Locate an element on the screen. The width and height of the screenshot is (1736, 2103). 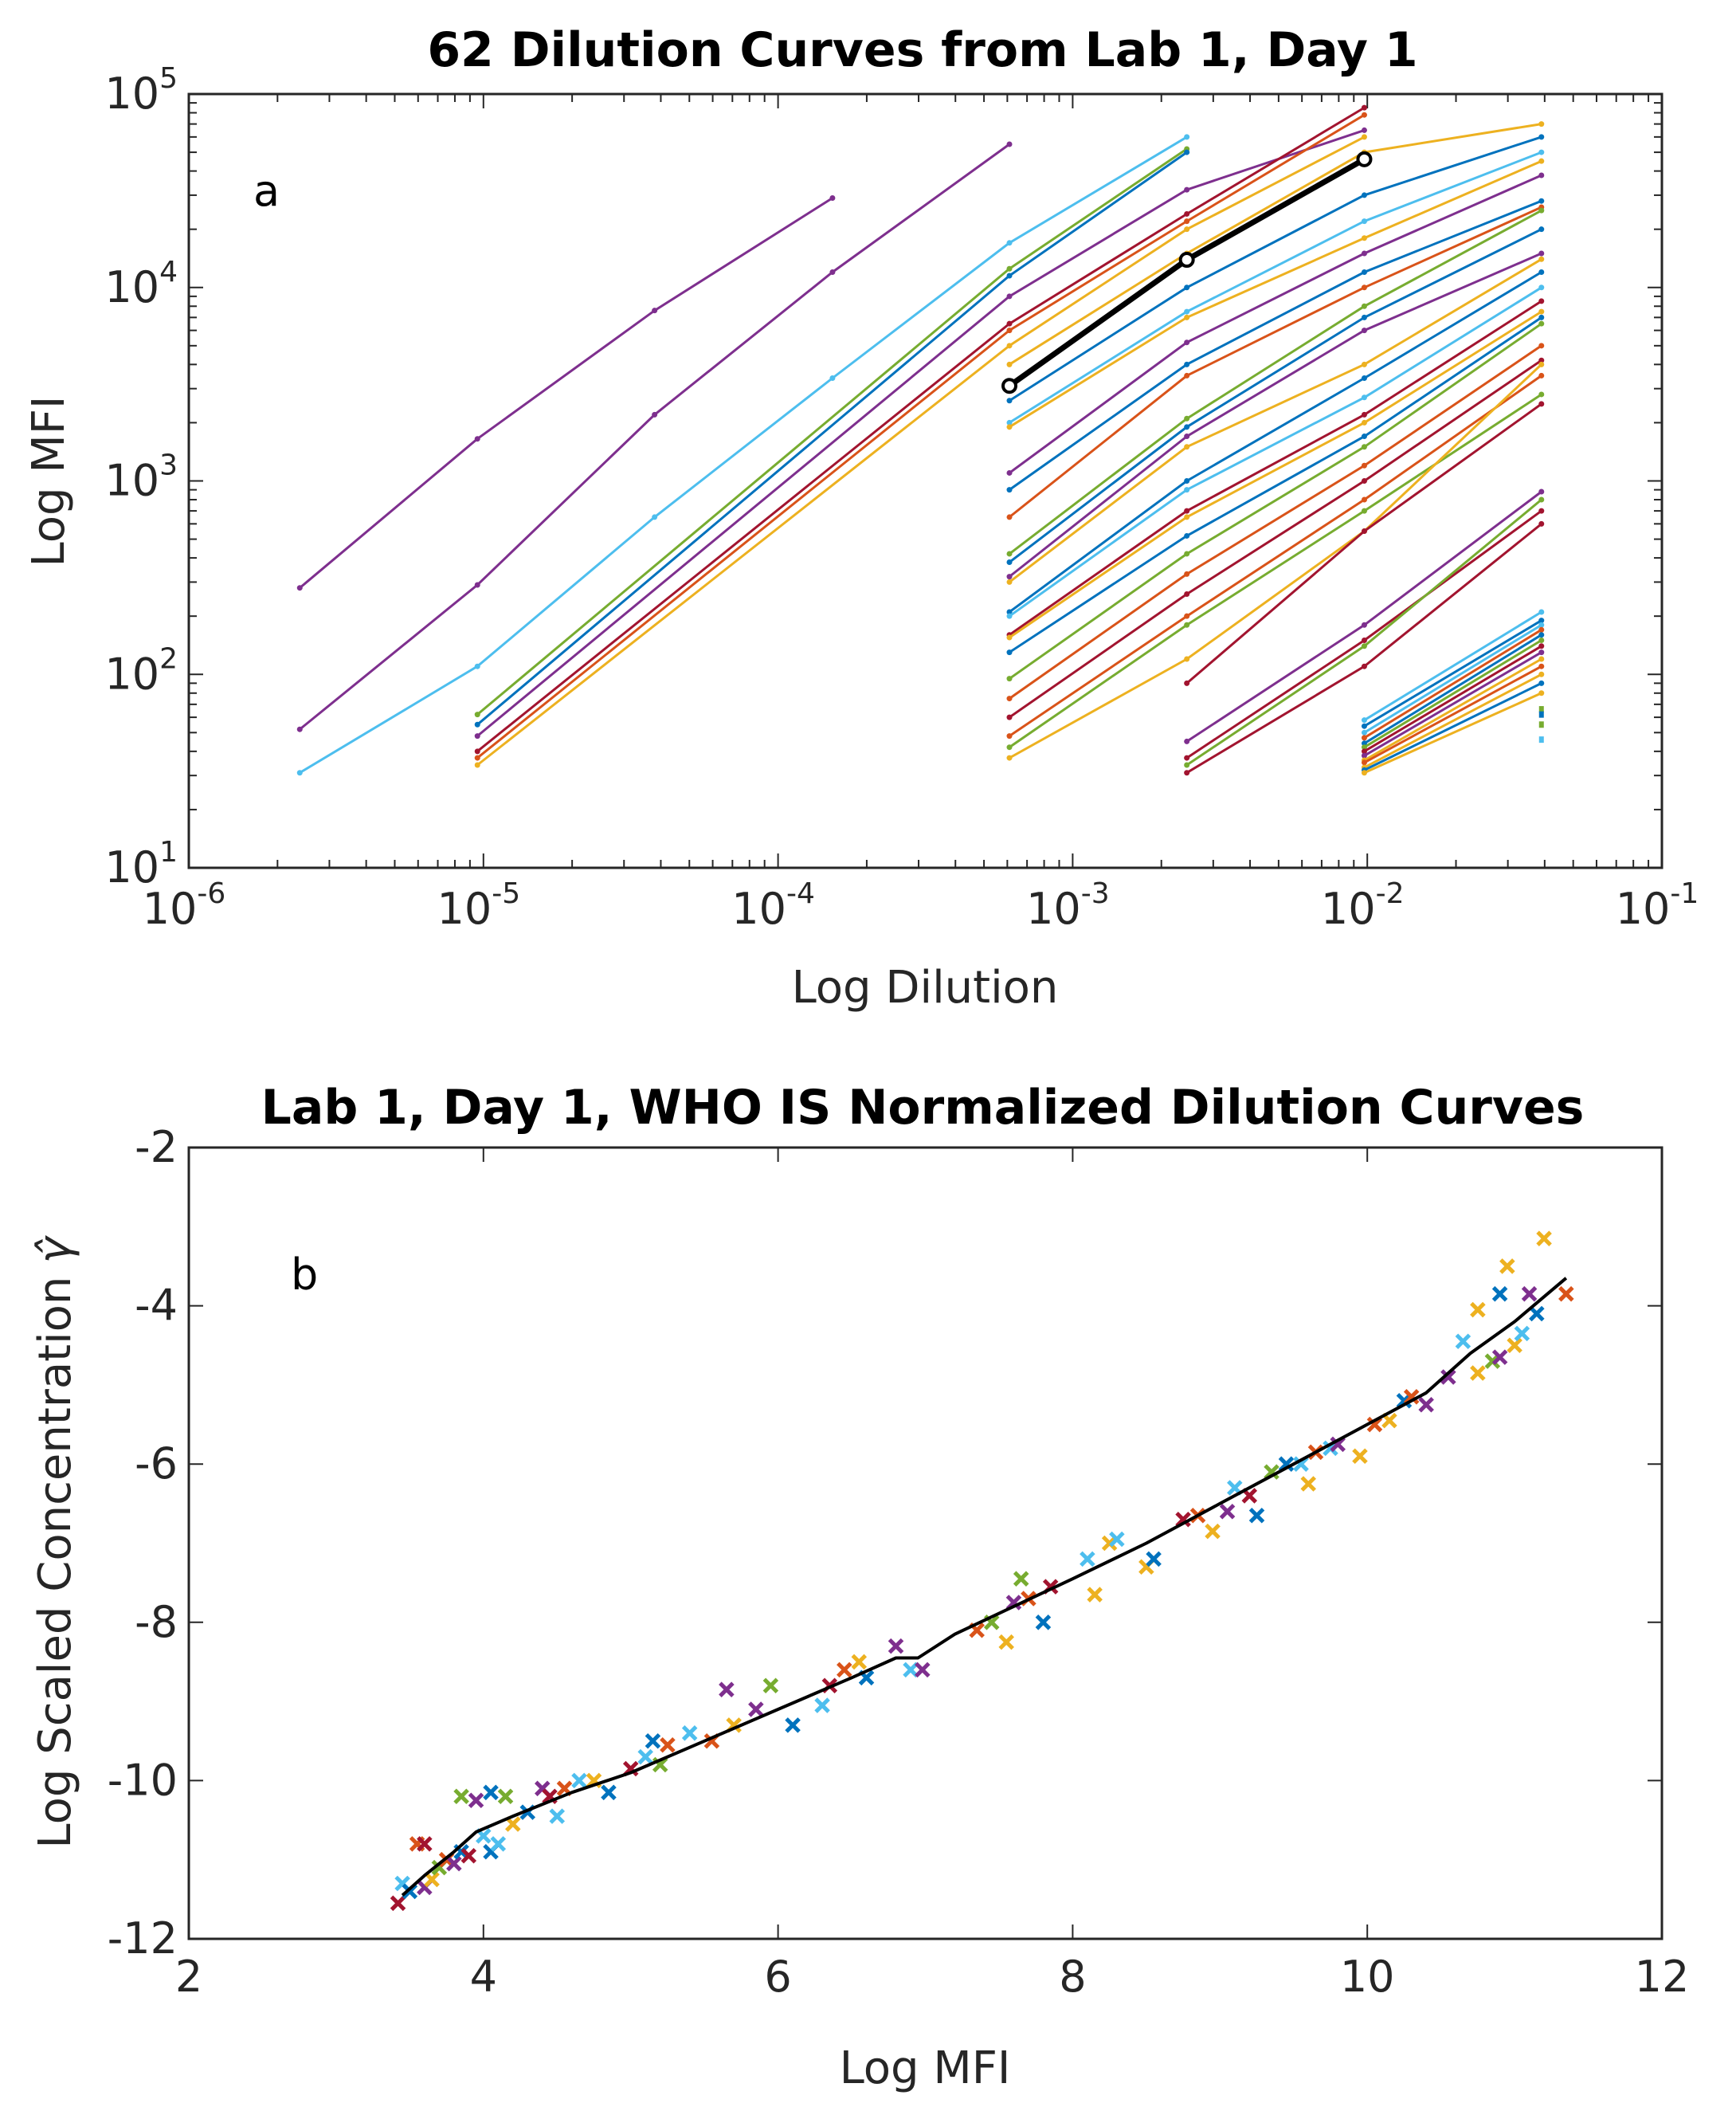
chart-b-y-tick-label: -2 is located at coordinates (156, 1147).